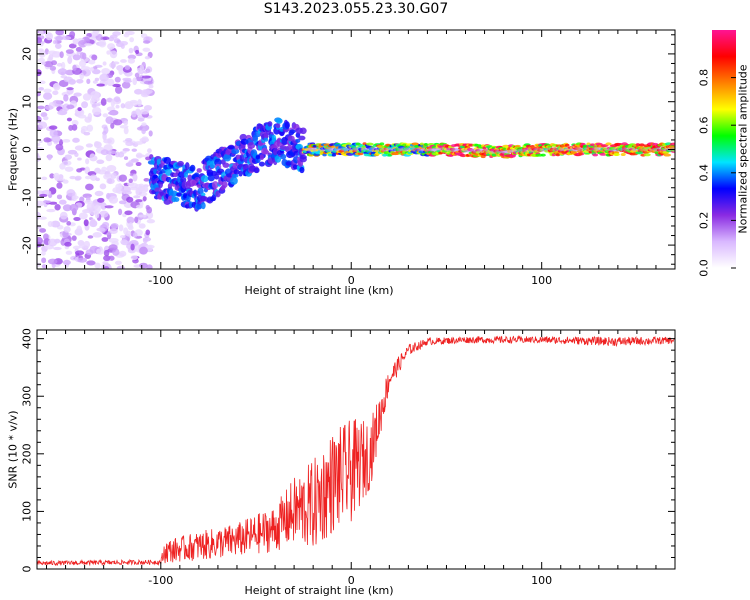 Image resolution: width=750 pixels, height=600 pixels. Describe the element at coordinates (541, 580) in the screenshot. I see `snr-x-tick-label: 100` at that location.